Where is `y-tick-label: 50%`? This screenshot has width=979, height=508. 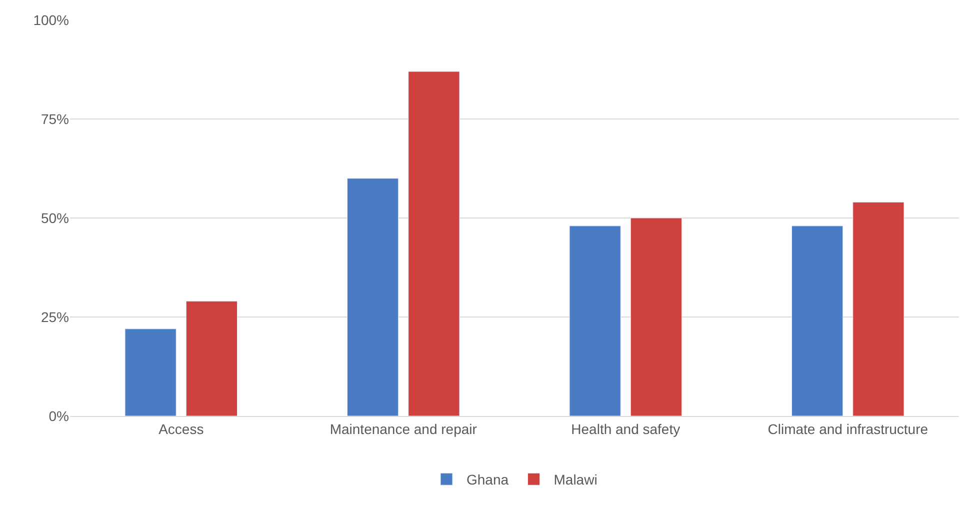 y-tick-label: 50% is located at coordinates (54, 218).